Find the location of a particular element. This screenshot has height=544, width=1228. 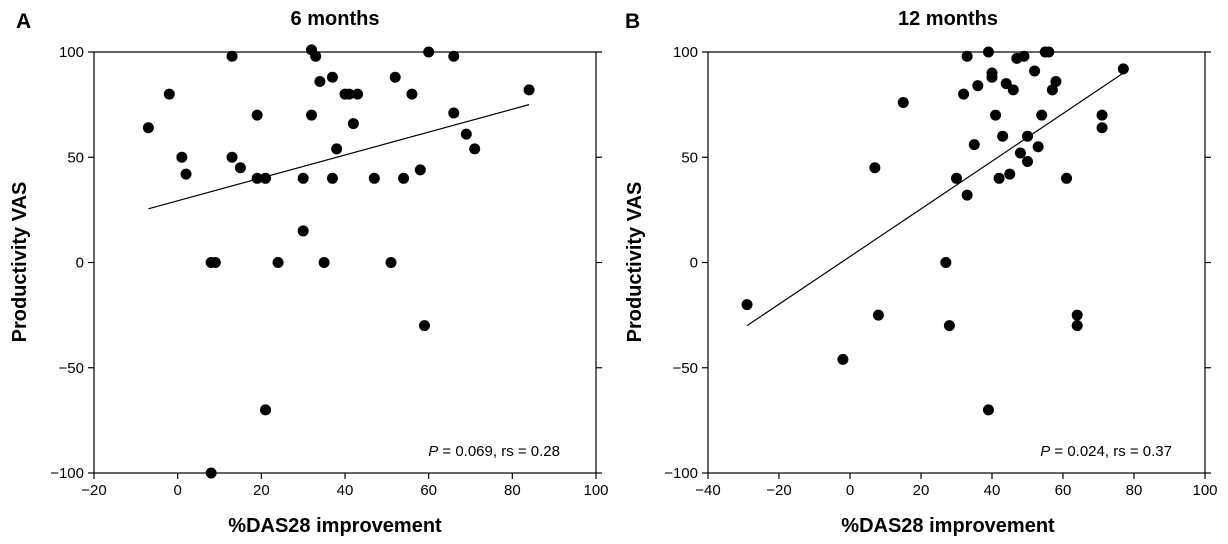

stats-text: = 0.024, rs = 0.37 is located at coordinates (1111, 451).